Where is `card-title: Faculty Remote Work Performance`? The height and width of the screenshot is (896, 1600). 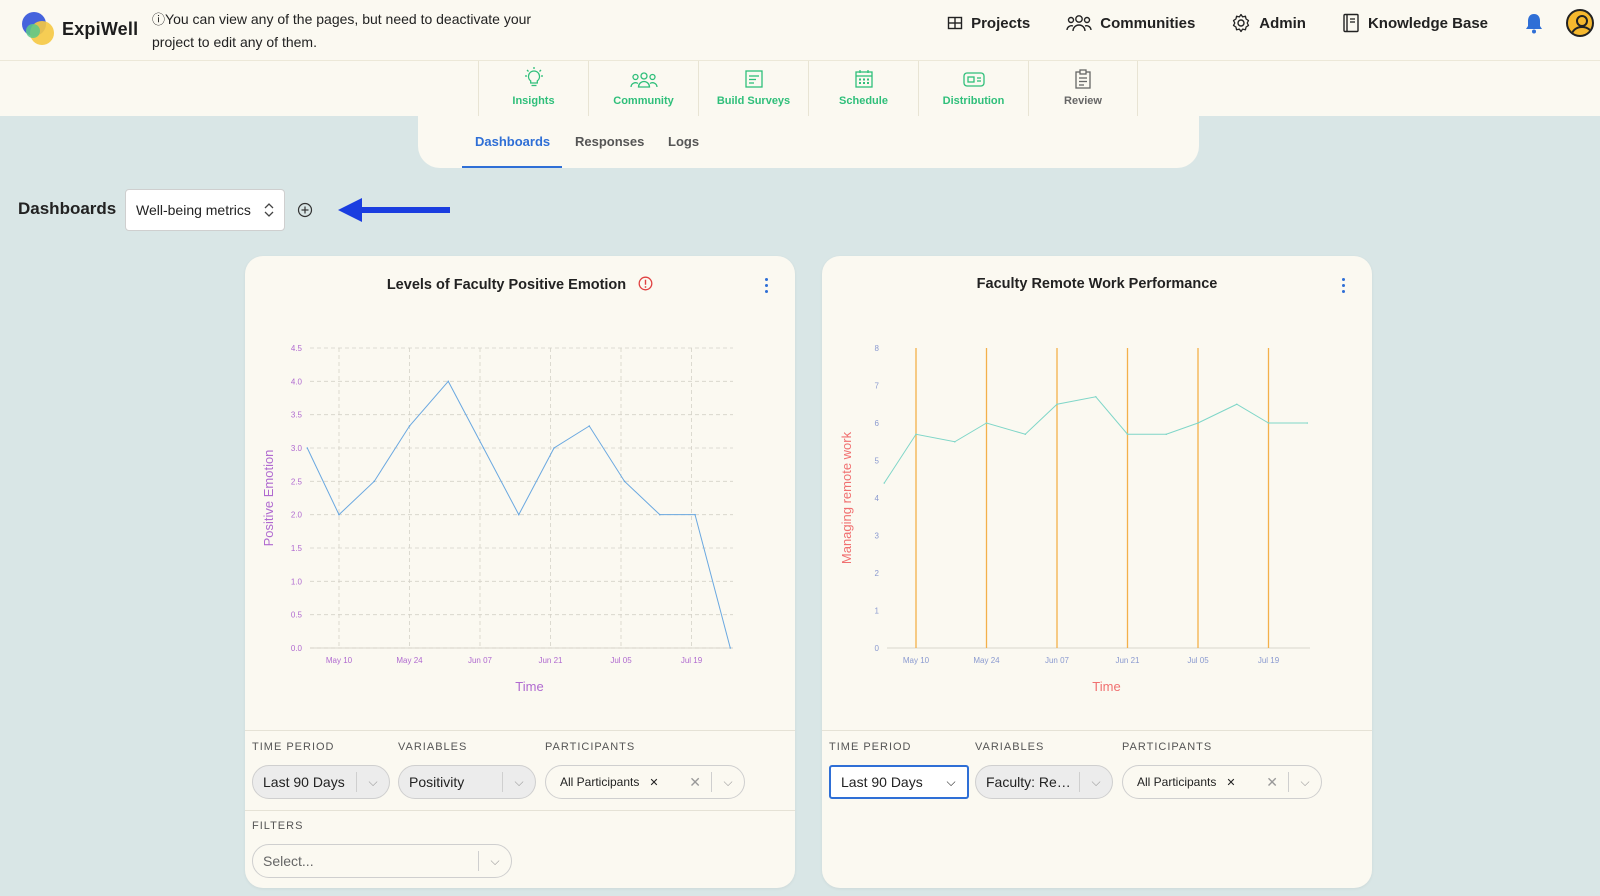 card-title: Faculty Remote Work Performance is located at coordinates (1097, 284).